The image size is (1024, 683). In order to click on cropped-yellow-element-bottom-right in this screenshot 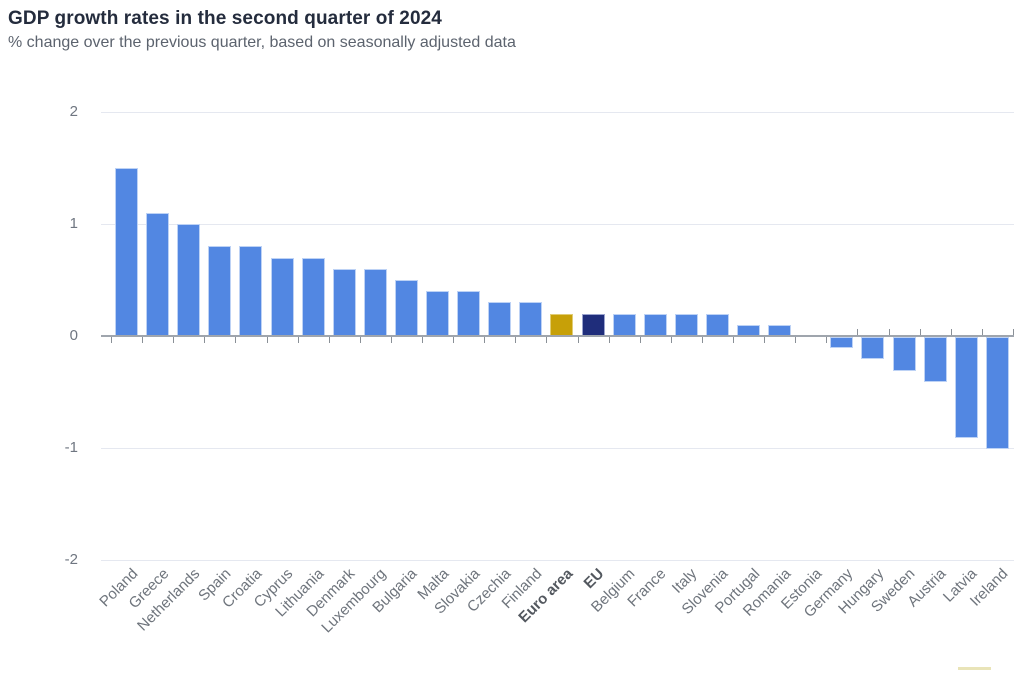, I will do `click(974, 668)`.